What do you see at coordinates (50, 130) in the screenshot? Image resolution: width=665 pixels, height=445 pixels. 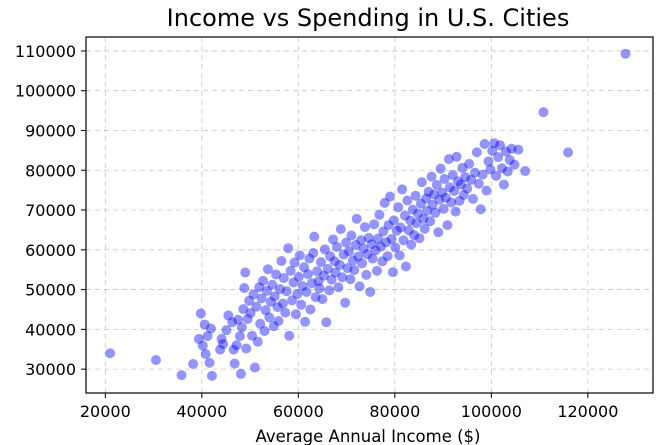 I see `y-tick-label: 90000` at bounding box center [50, 130].